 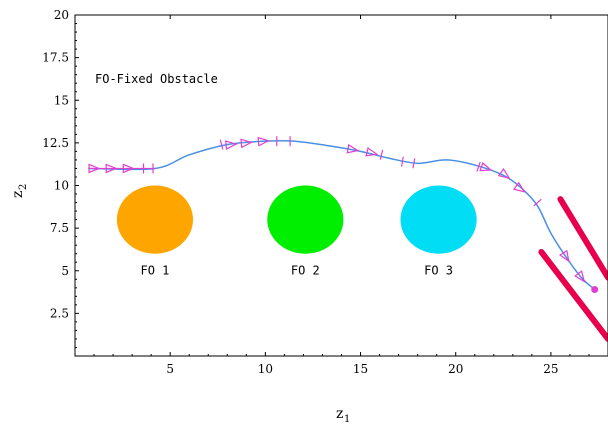 I want to click on y-tick-label: 10, so click(x=61, y=186).